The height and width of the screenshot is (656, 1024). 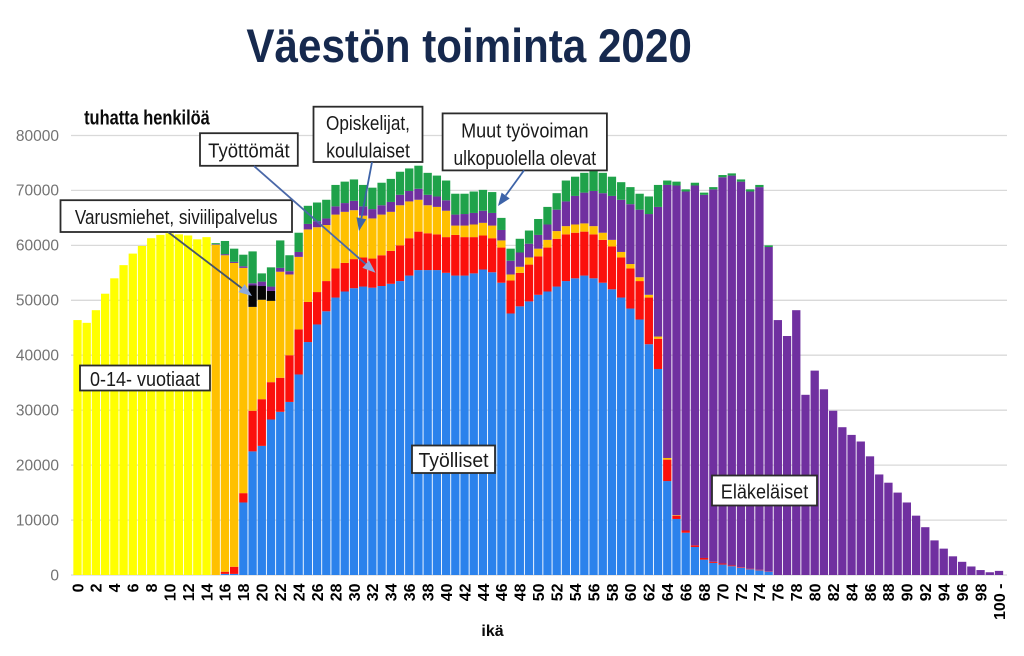 What do you see at coordinates (816, 592) in the screenshot?
I see `svg-text: 80` at bounding box center [816, 592].